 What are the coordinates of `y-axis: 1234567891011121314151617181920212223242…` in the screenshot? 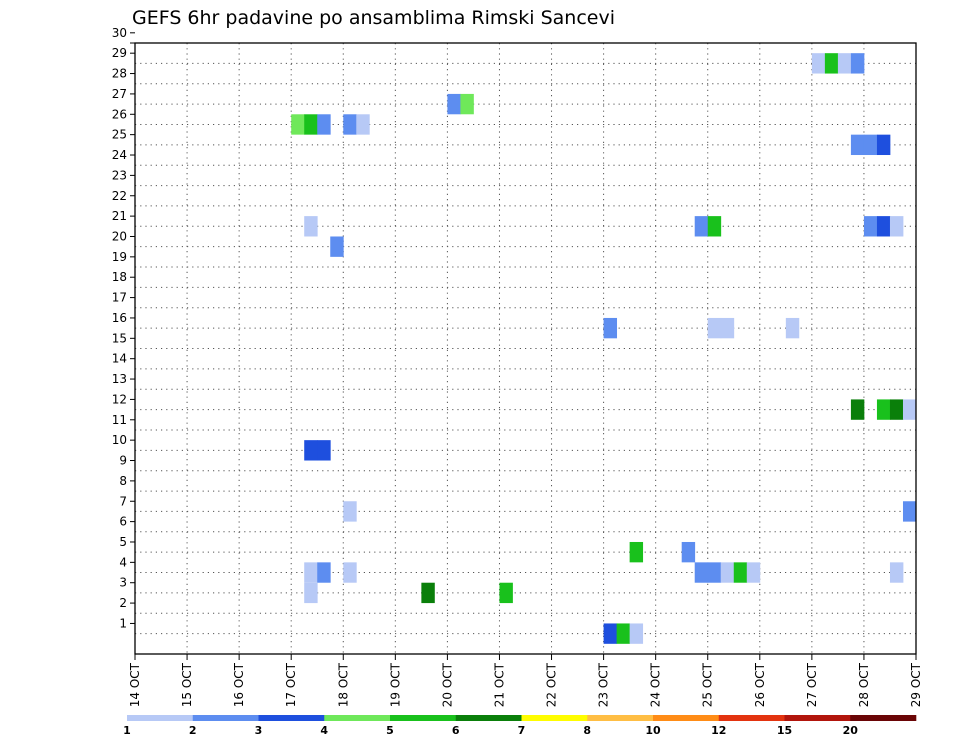 It's located at (123, 328).